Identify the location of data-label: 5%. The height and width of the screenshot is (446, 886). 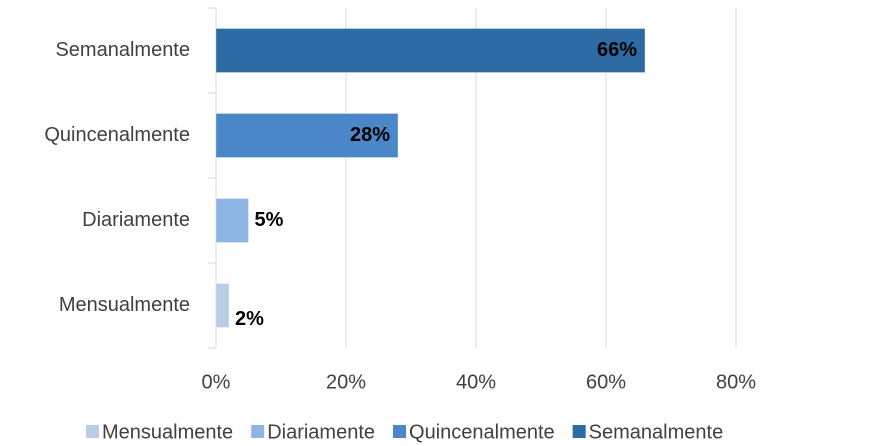
(269, 220).